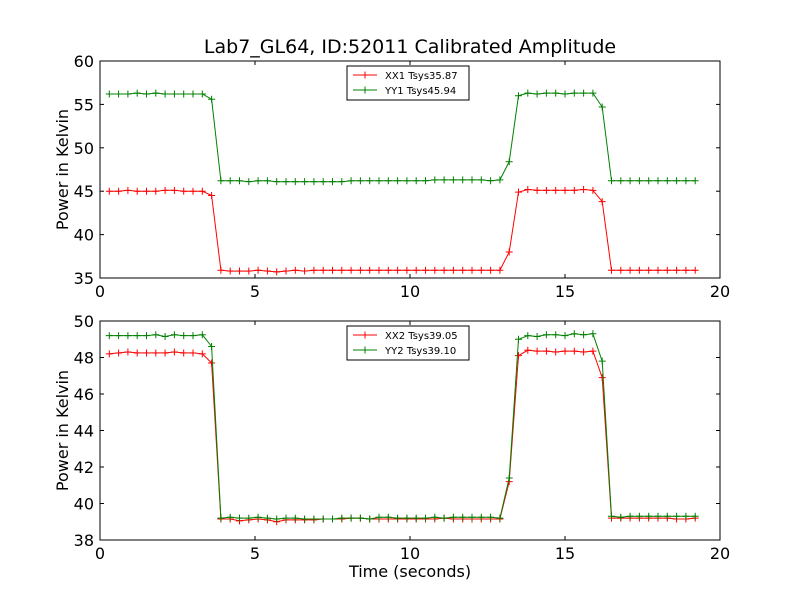 This screenshot has height=600, width=800. Describe the element at coordinates (255, 291) in the screenshot. I see `x-tick-label-0-1: 5` at that location.